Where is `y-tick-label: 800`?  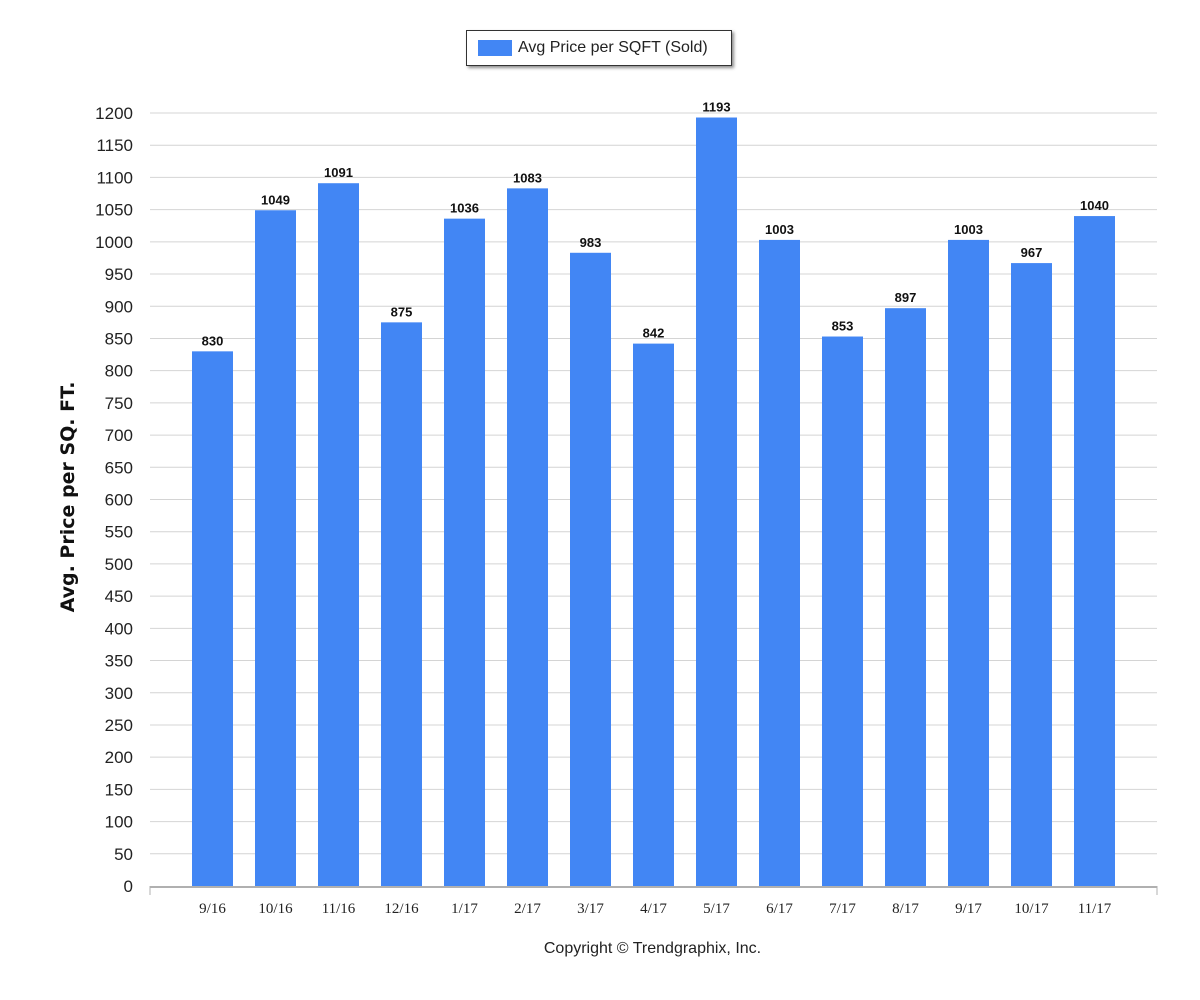 y-tick-label: 800 is located at coordinates (119, 371).